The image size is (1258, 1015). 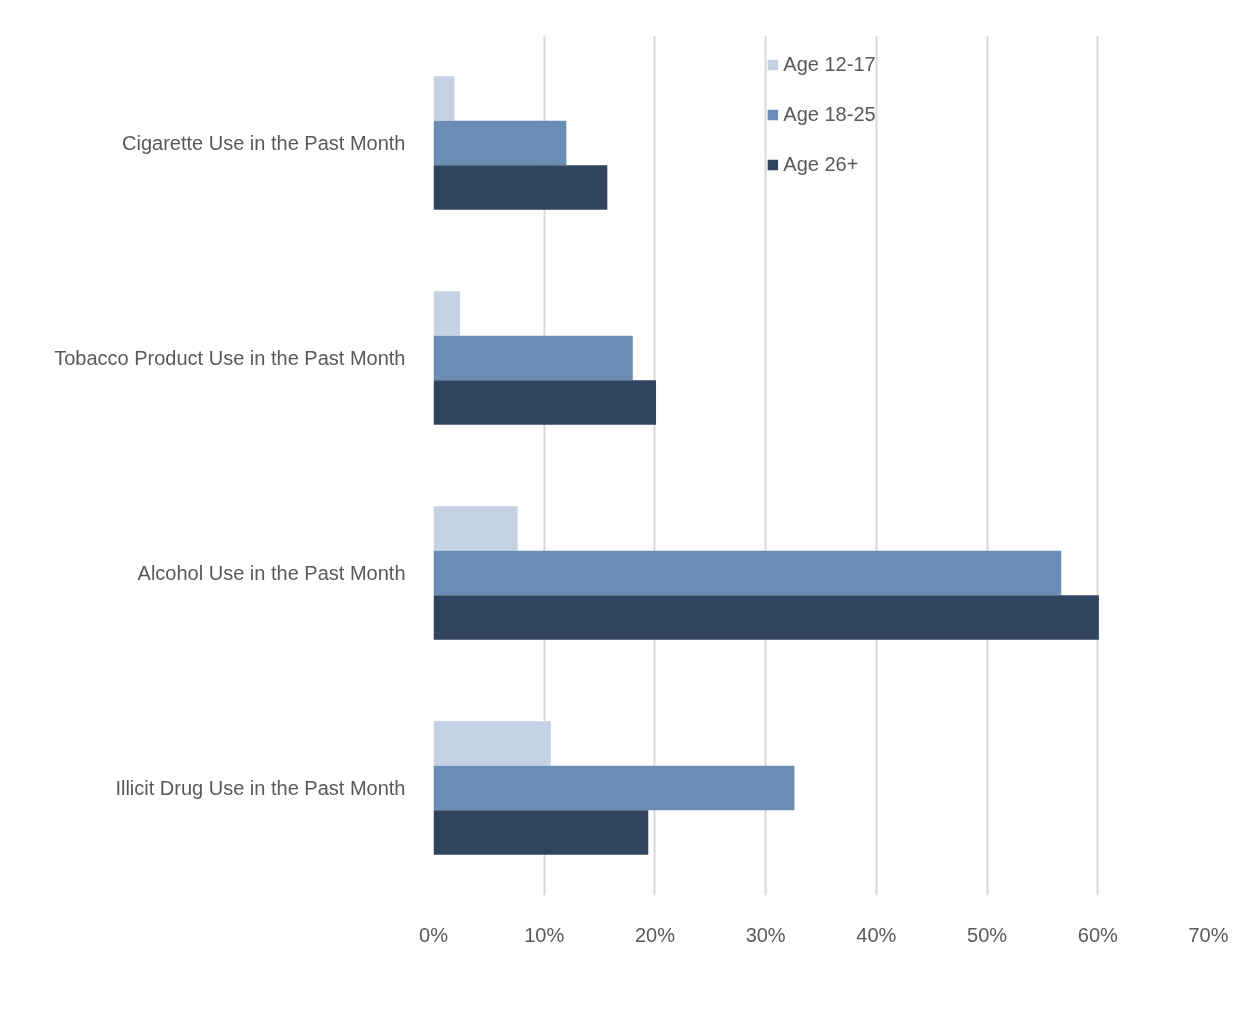 I want to click on y-tick-label: Illicit Drug Use in the Past Month, so click(x=260, y=788).